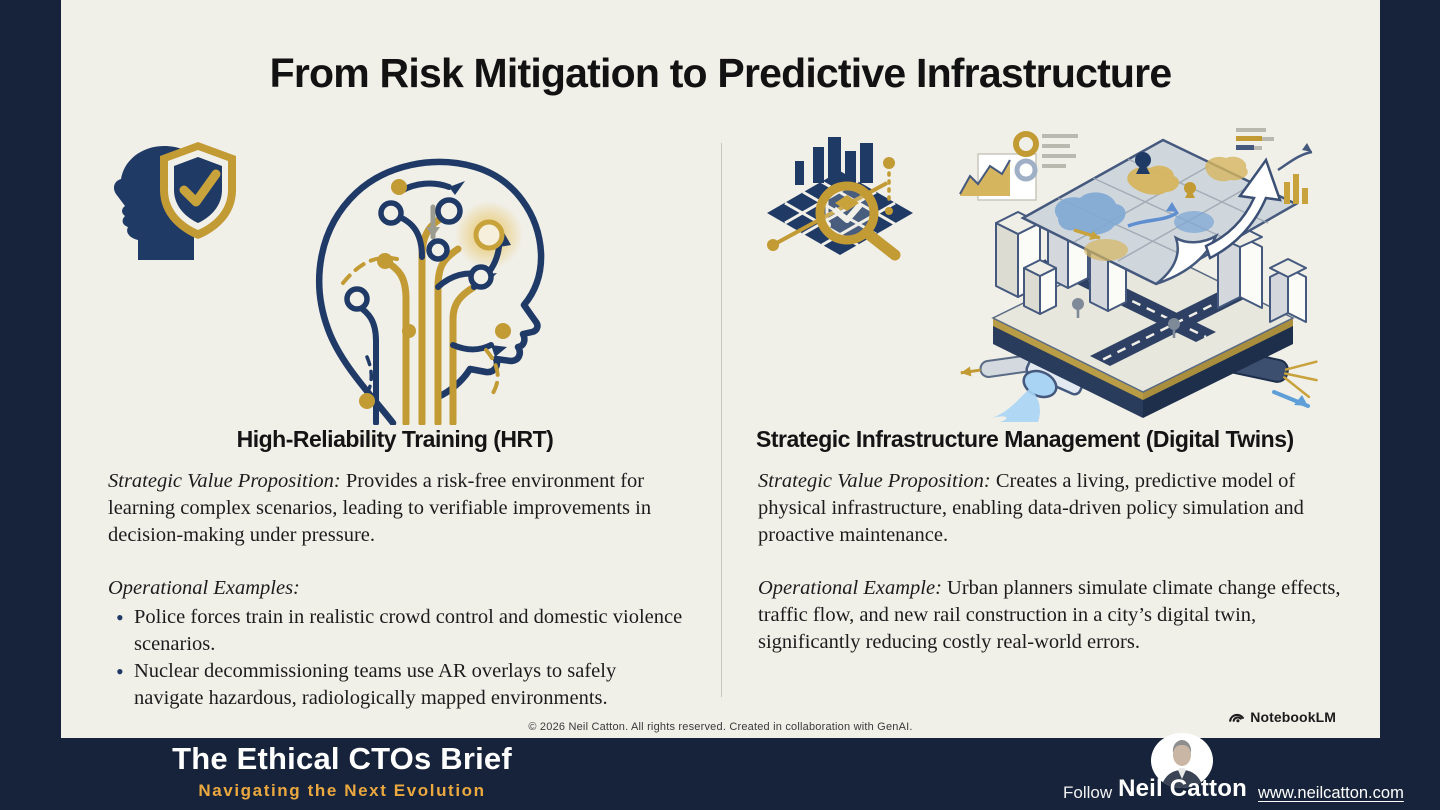 The width and height of the screenshot is (1440, 810). Describe the element at coordinates (840, 199) in the screenshot. I see `map-magnifier-icon` at that location.